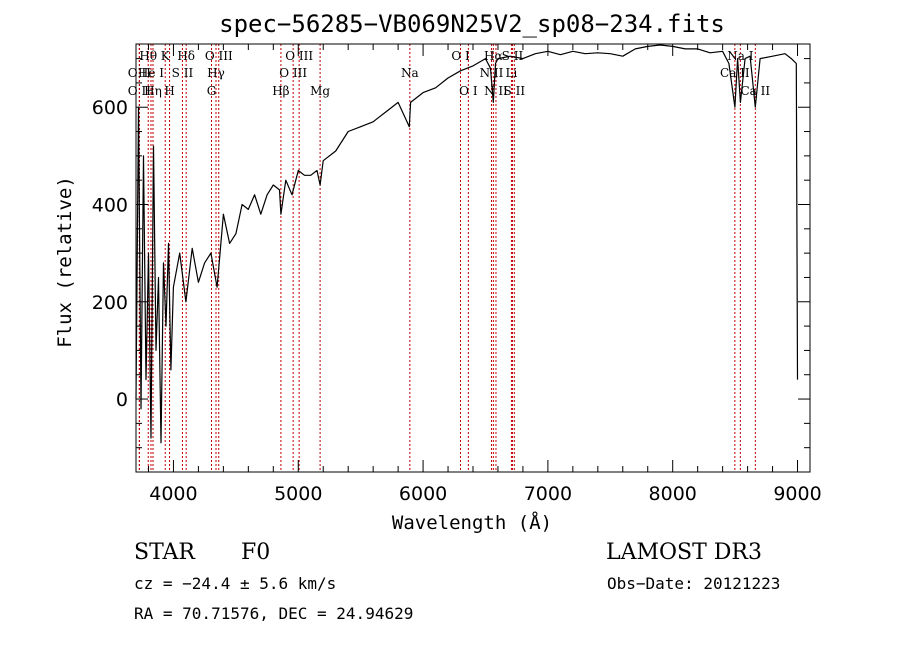 This screenshot has width=900, height=649. What do you see at coordinates (169, 91) in the screenshot?
I see `line-label: H` at bounding box center [169, 91].